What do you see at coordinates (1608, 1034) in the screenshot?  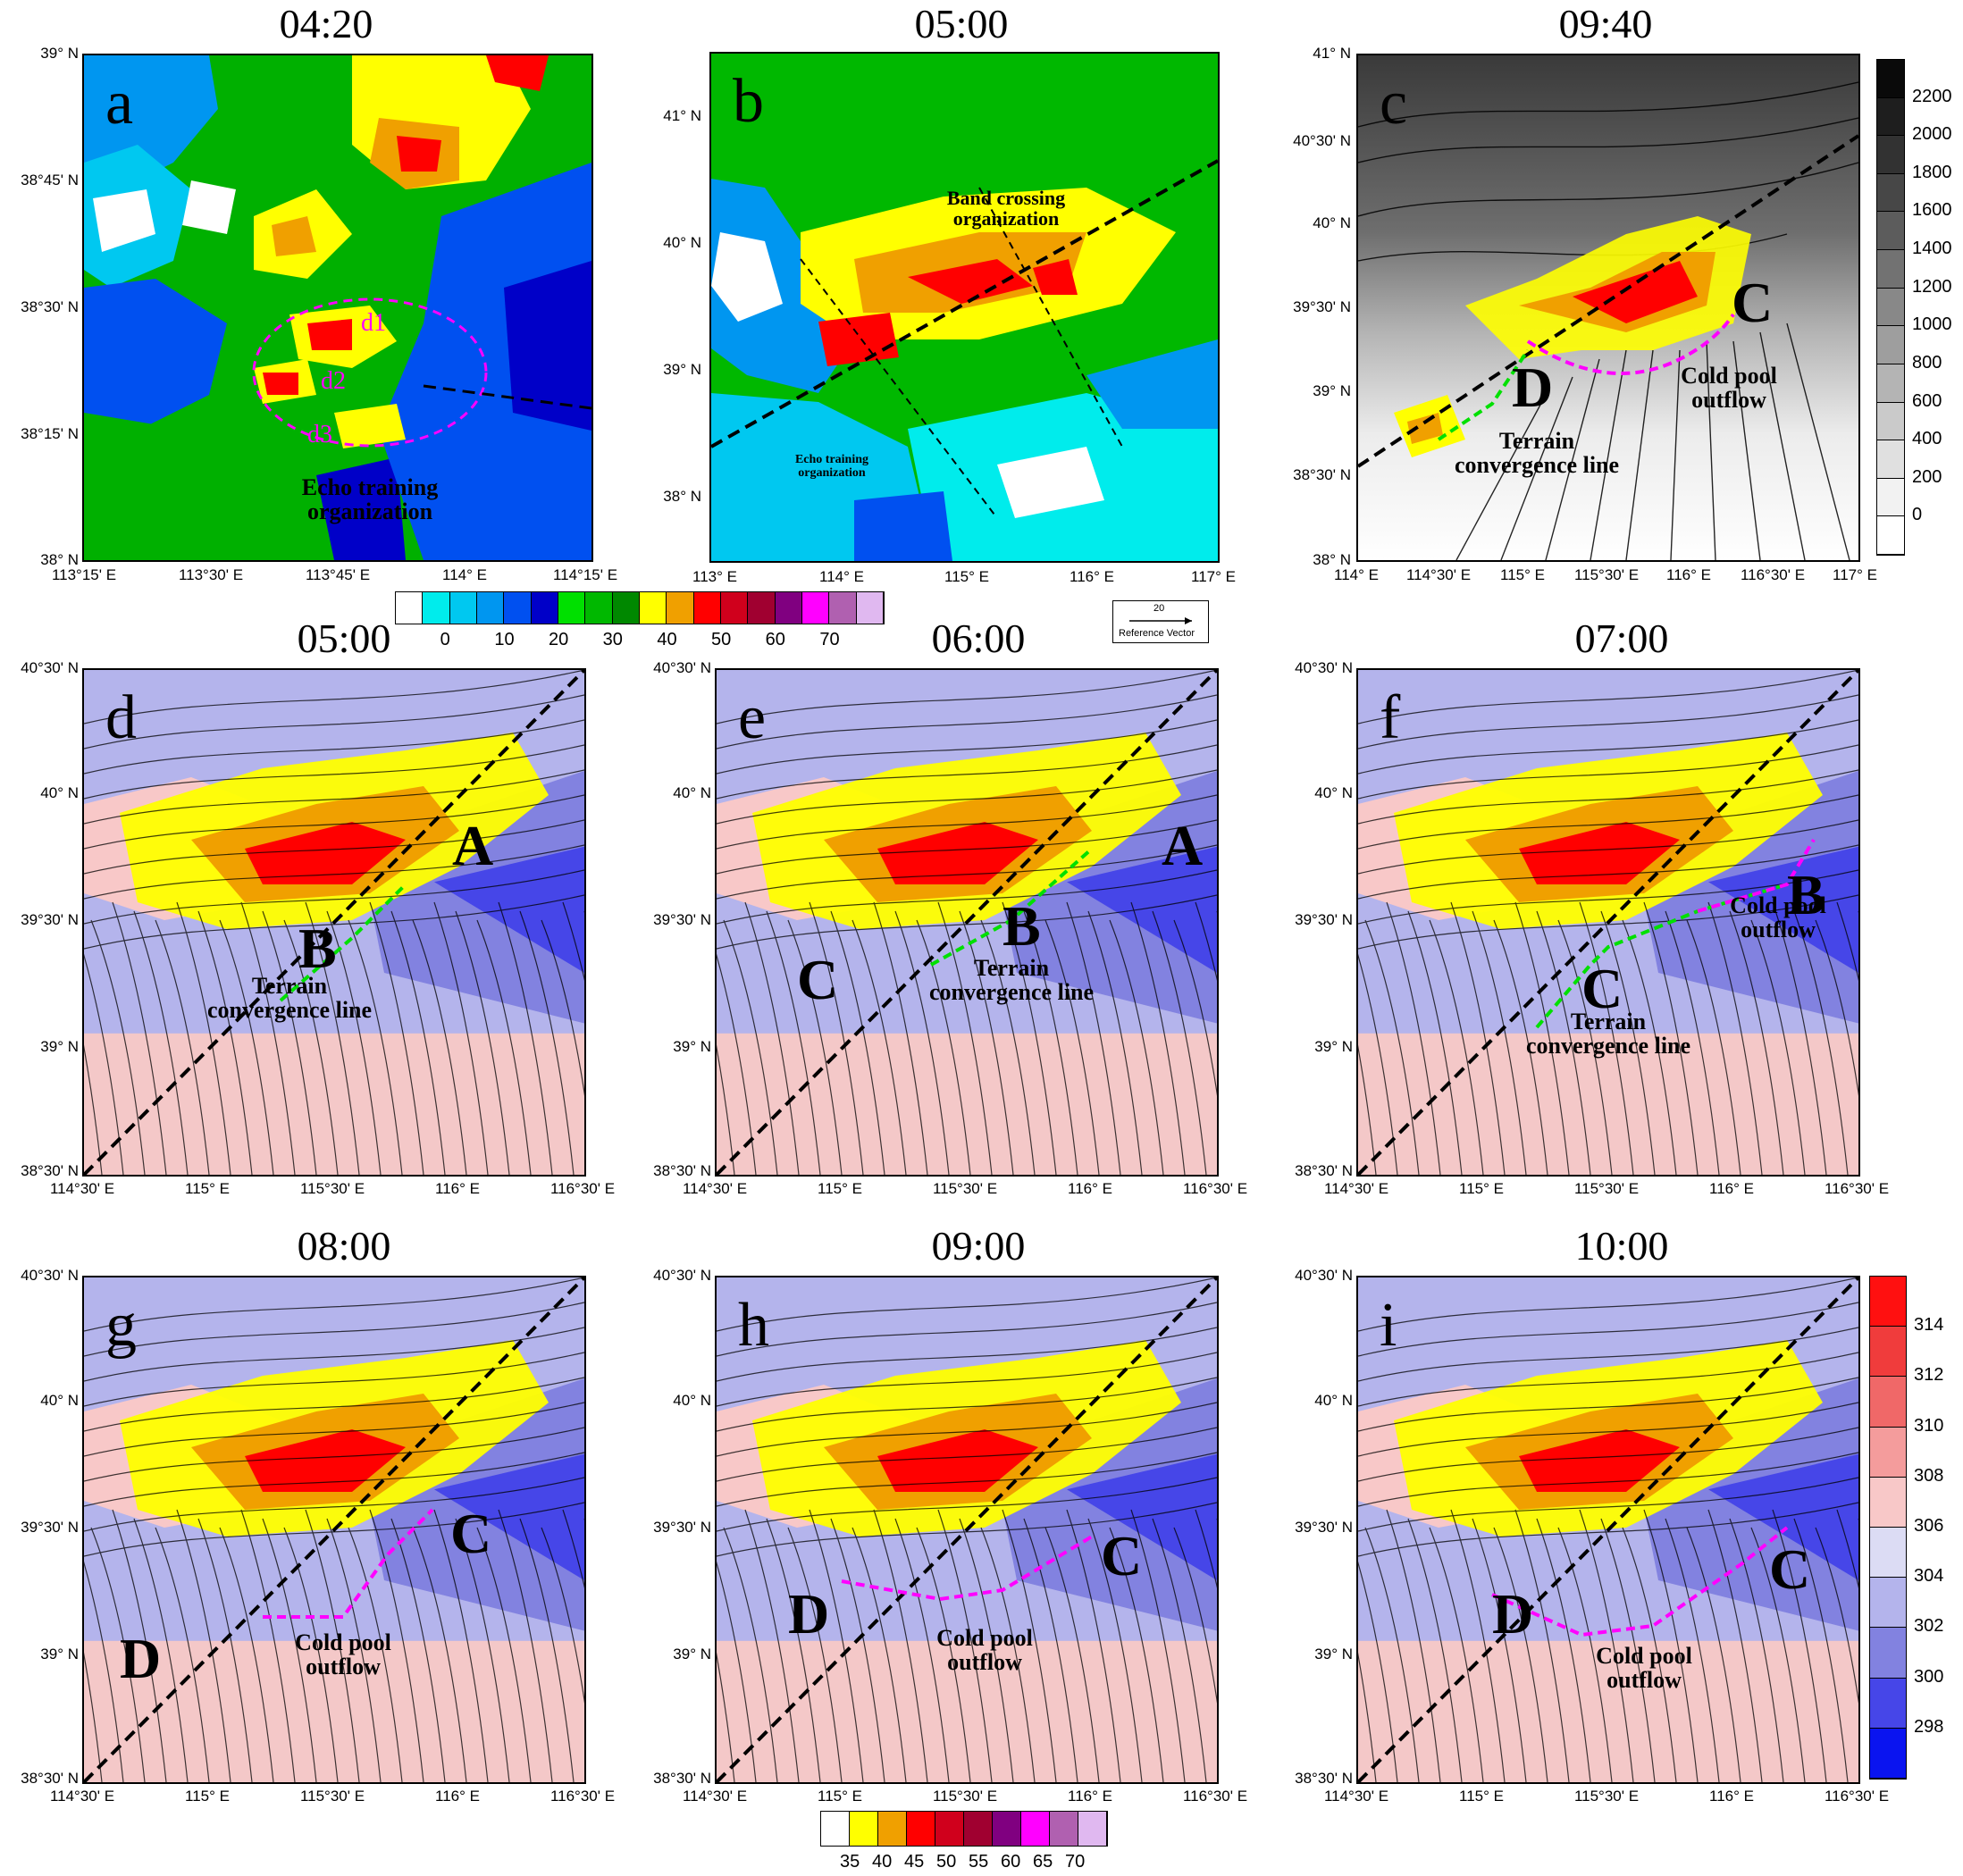 I see `panel-f-terrain-annotation: Terrain convergence line` at bounding box center [1608, 1034].